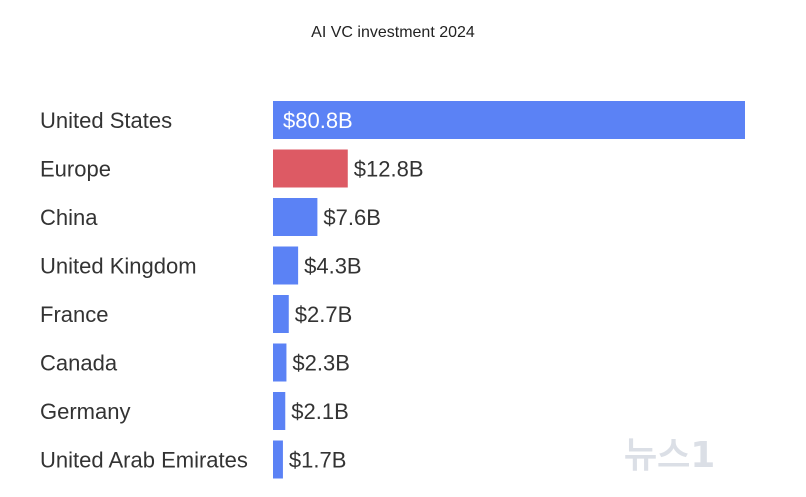  Describe the element at coordinates (318, 460) in the screenshot. I see `value-label: $1.7B` at that location.